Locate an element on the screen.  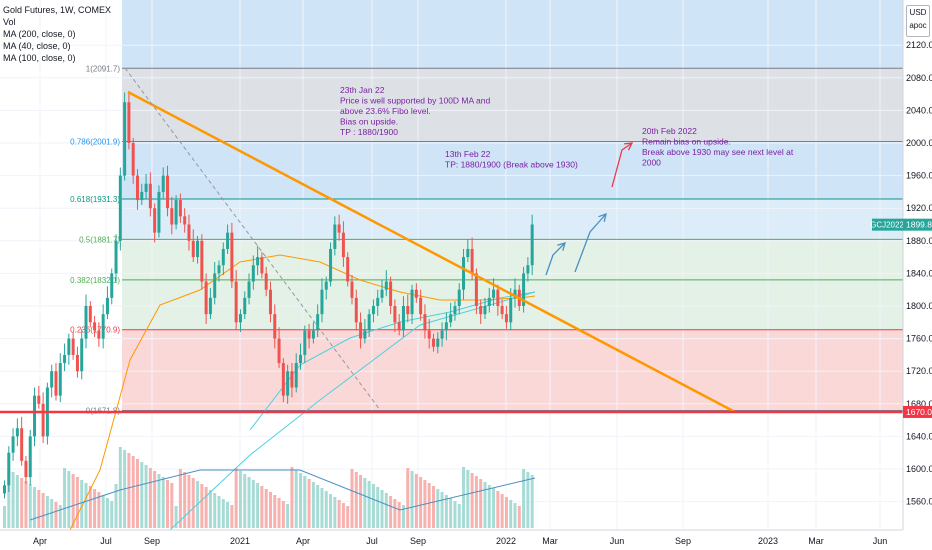
arrow-blue-2-head is located at coordinates (602, 217).